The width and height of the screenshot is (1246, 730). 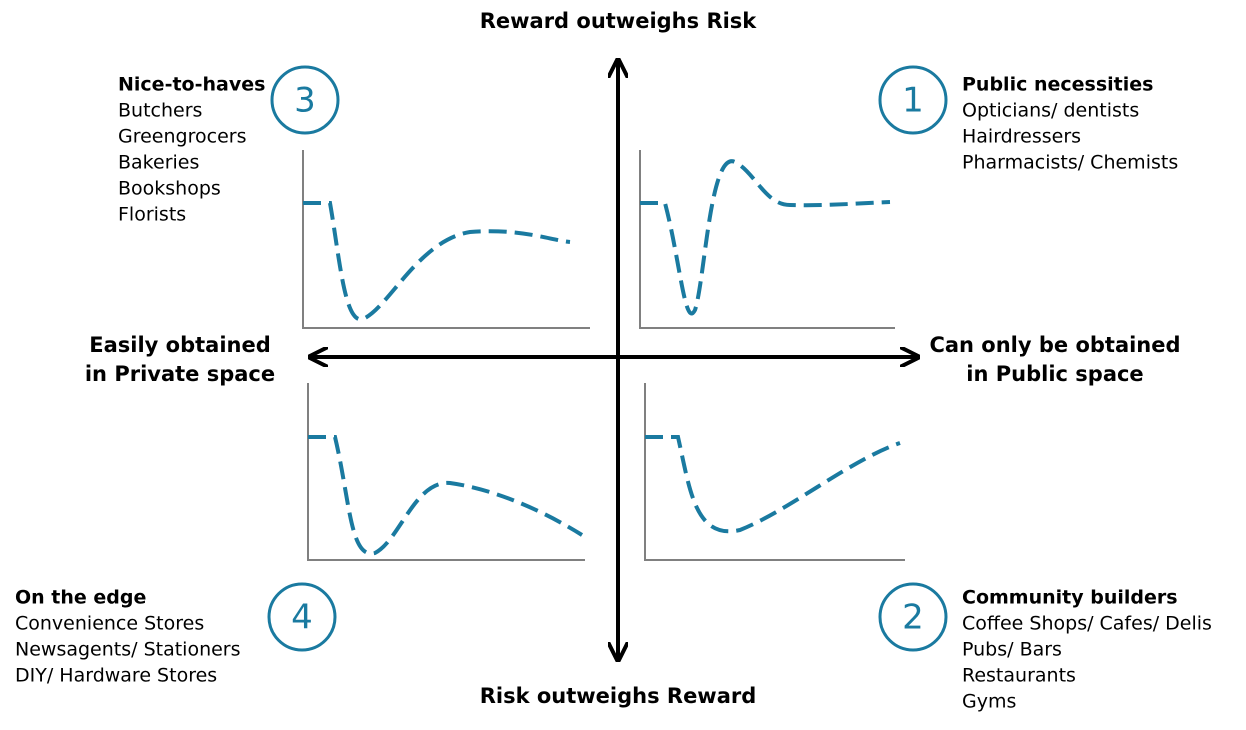 What do you see at coordinates (1070, 598) in the screenshot?
I see `quadrant-title: Community builders` at bounding box center [1070, 598].